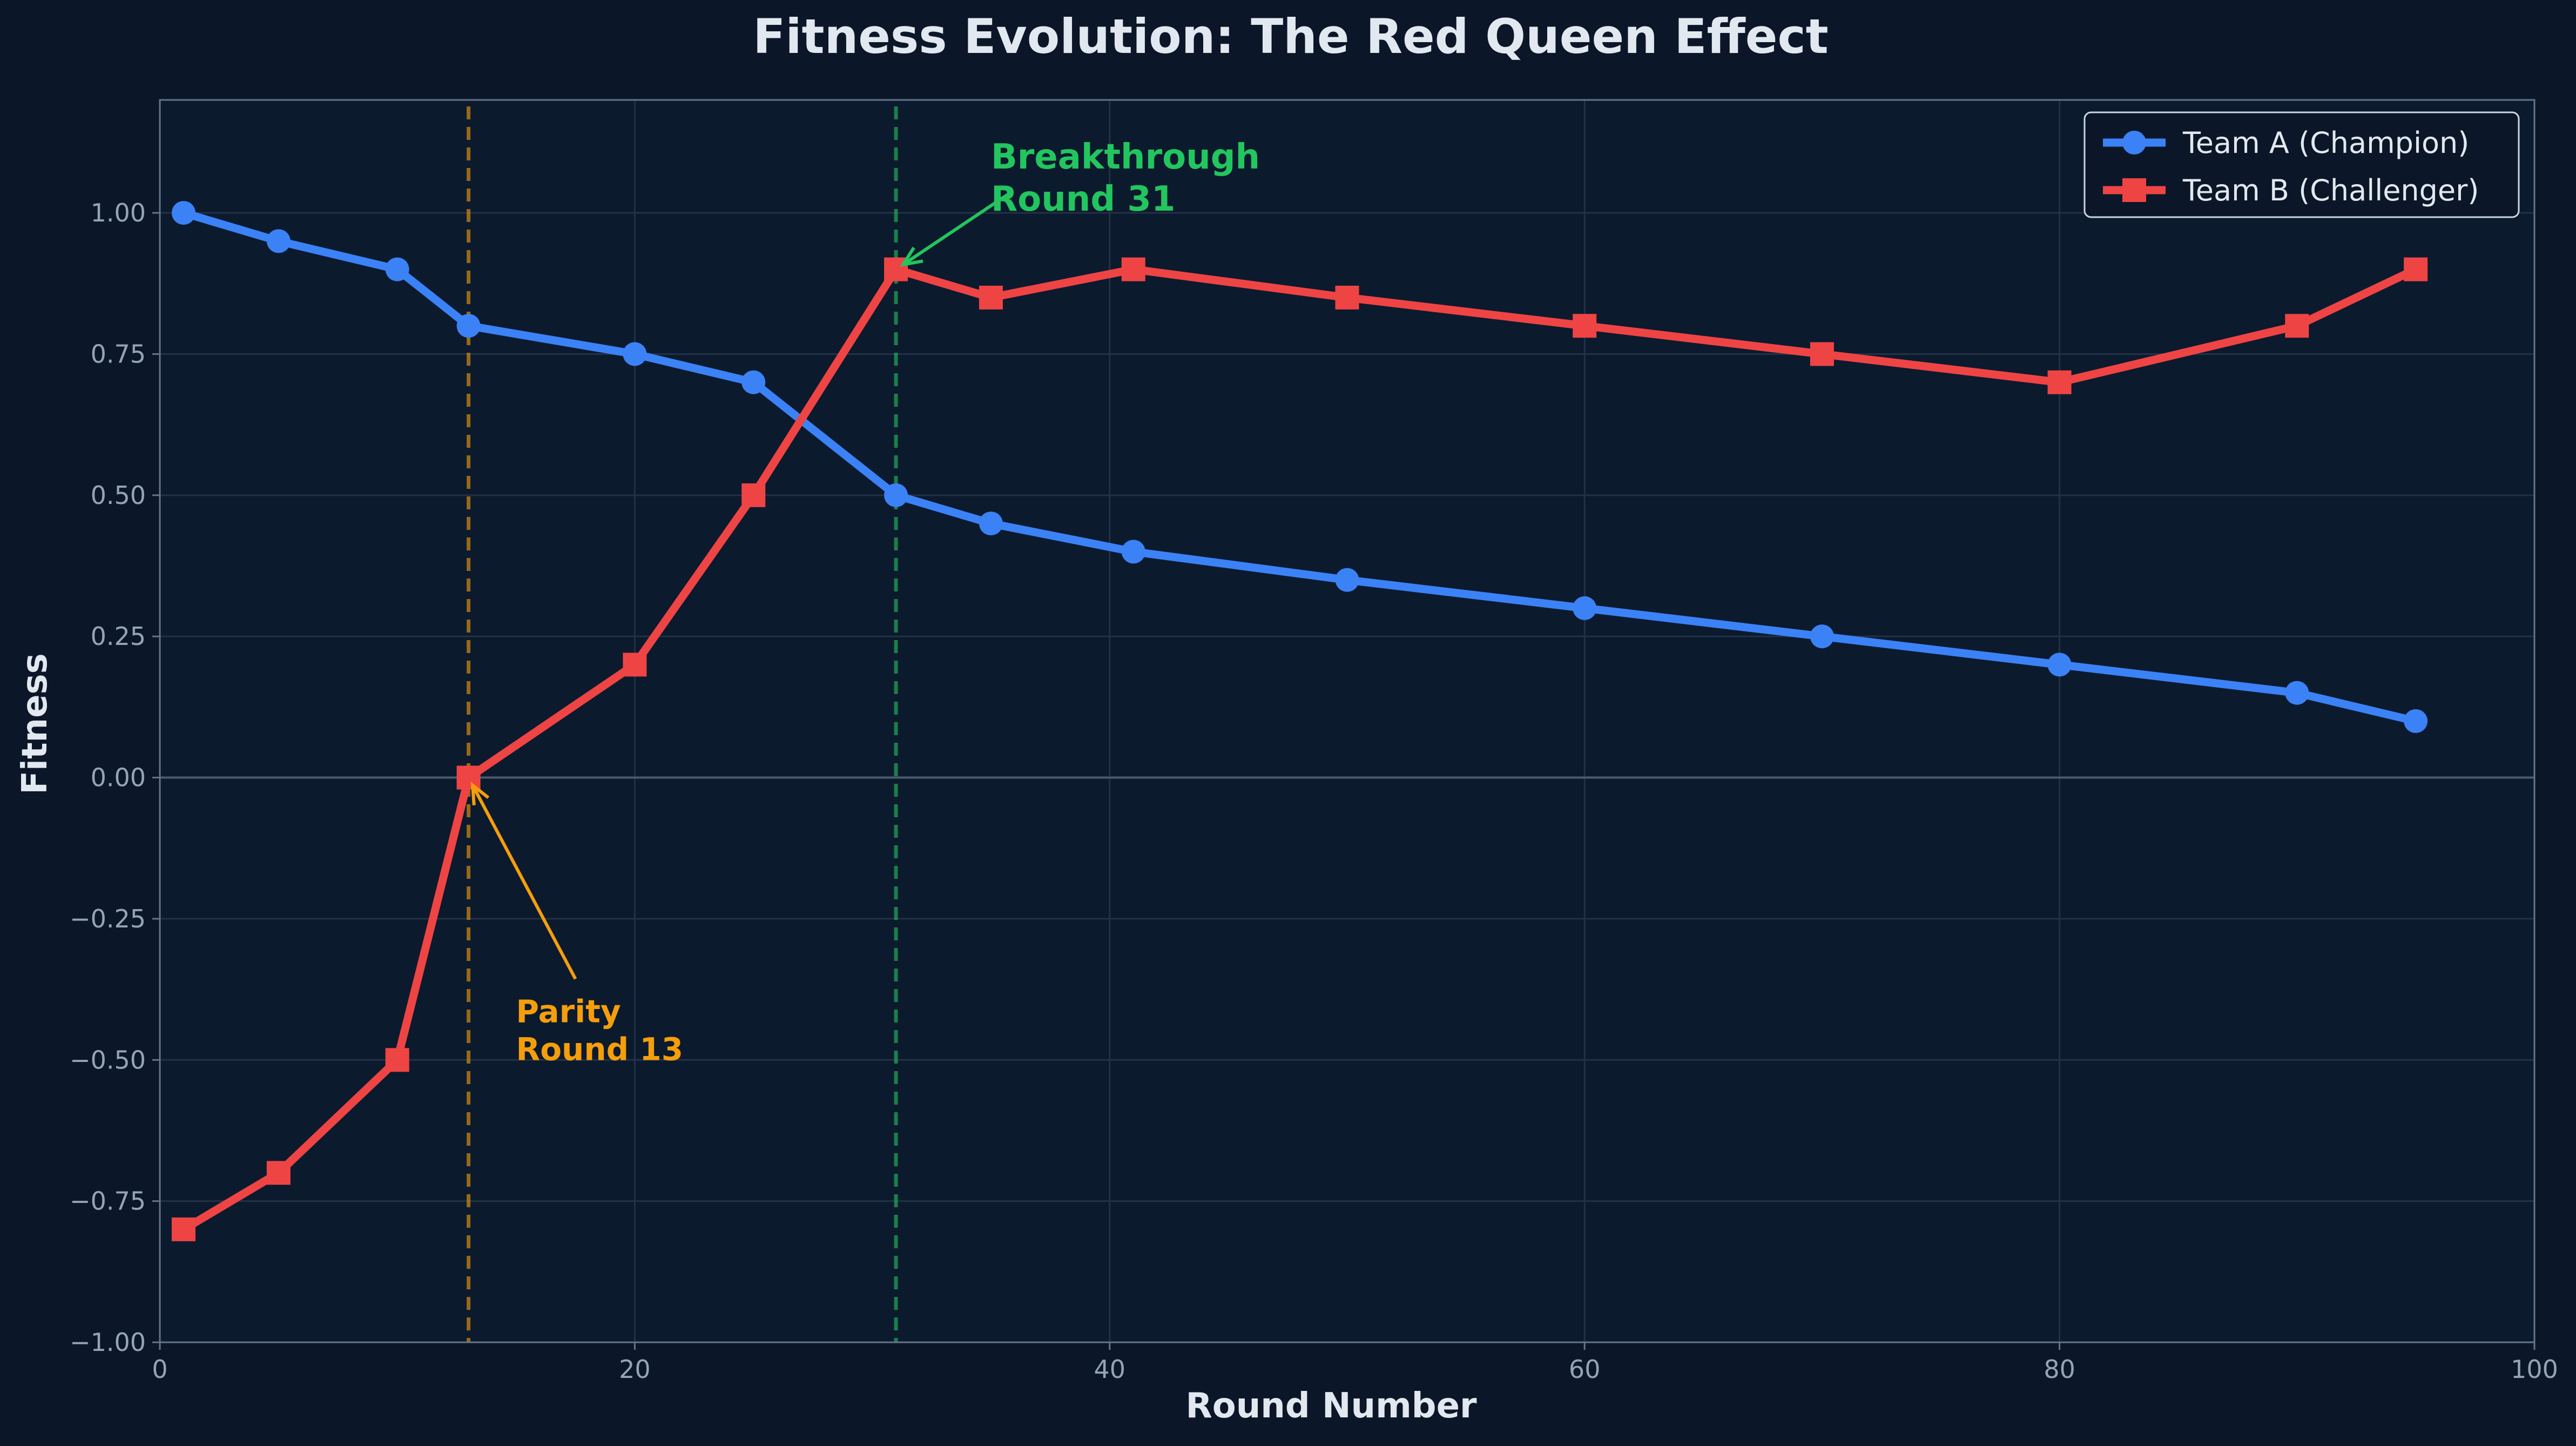  Describe the element at coordinates (118, 495) in the screenshot. I see `y-tick-label: 0.50` at that location.